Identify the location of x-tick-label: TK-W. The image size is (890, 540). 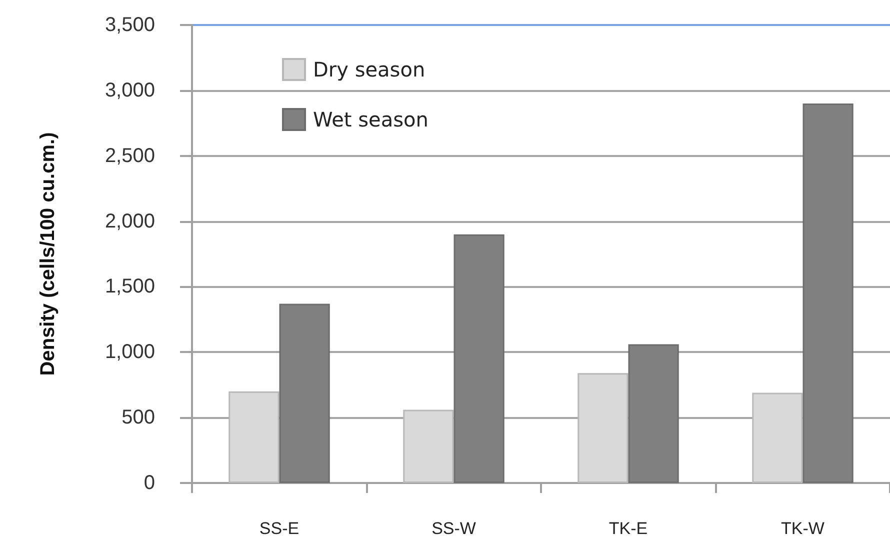
(802, 528).